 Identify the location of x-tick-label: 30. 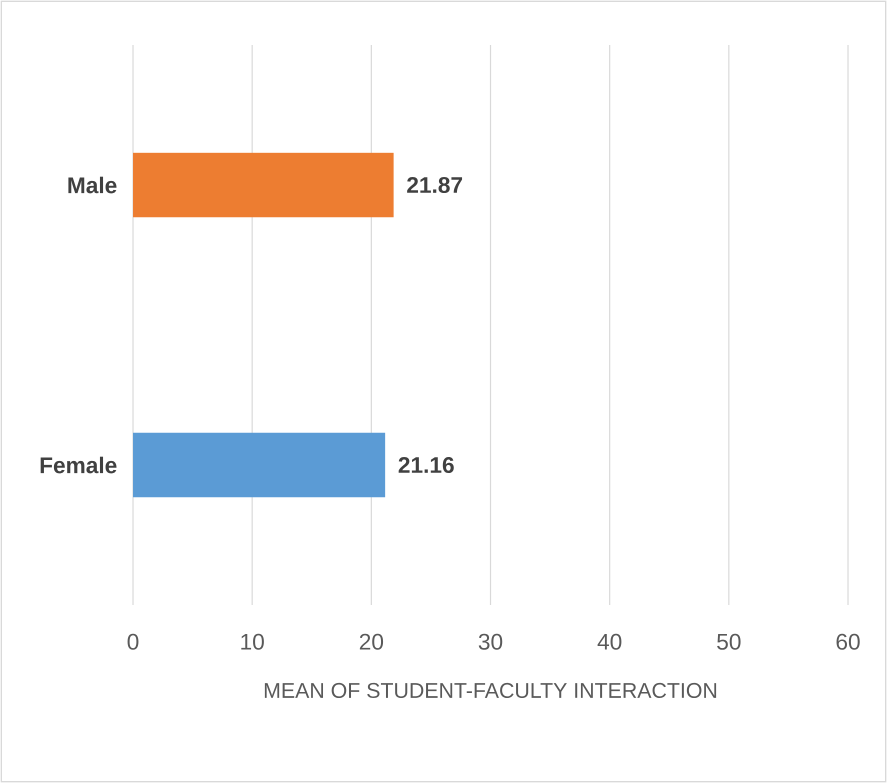
(490, 642).